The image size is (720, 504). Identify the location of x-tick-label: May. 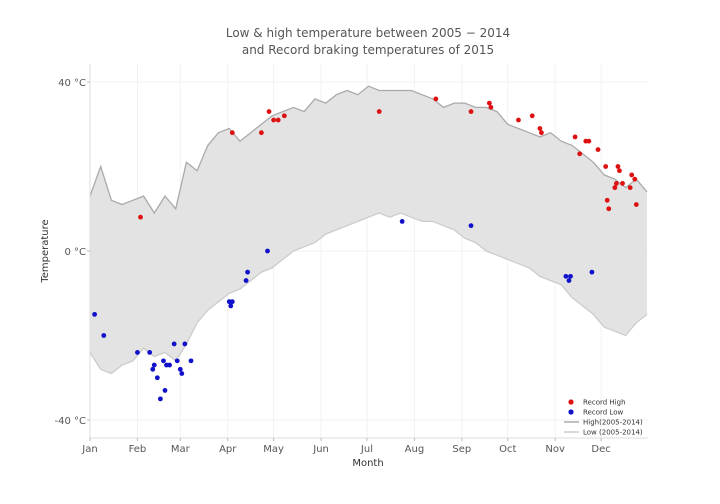
(273, 449).